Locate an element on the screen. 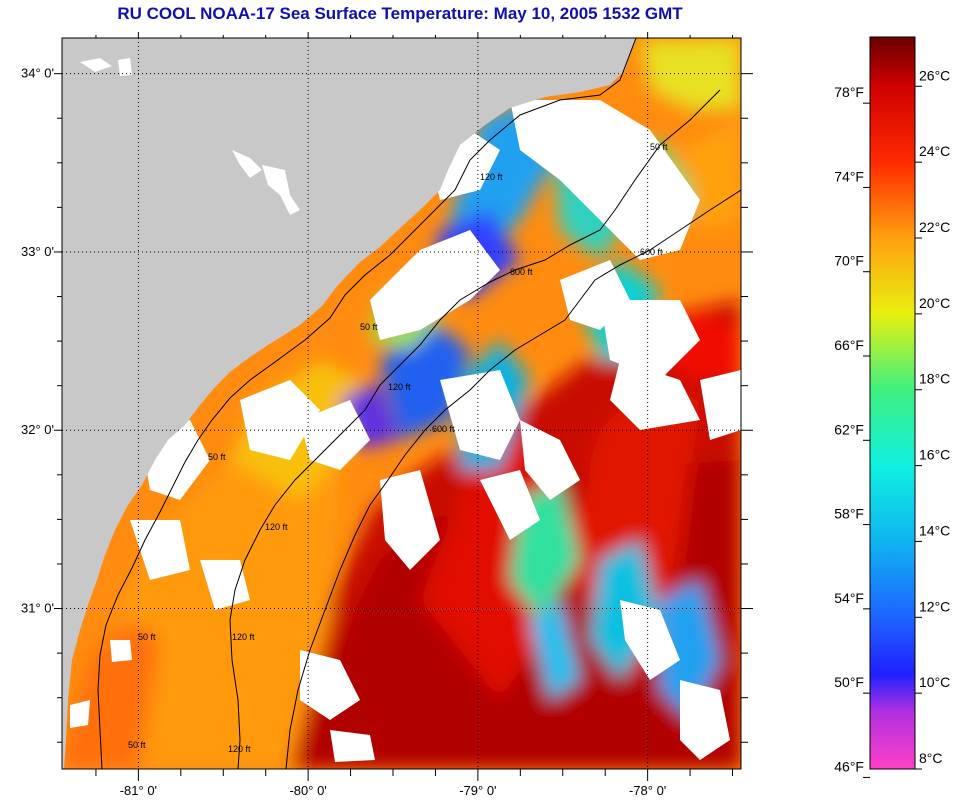  fahrenheit-tick-label: 74°F is located at coordinates (849, 176).